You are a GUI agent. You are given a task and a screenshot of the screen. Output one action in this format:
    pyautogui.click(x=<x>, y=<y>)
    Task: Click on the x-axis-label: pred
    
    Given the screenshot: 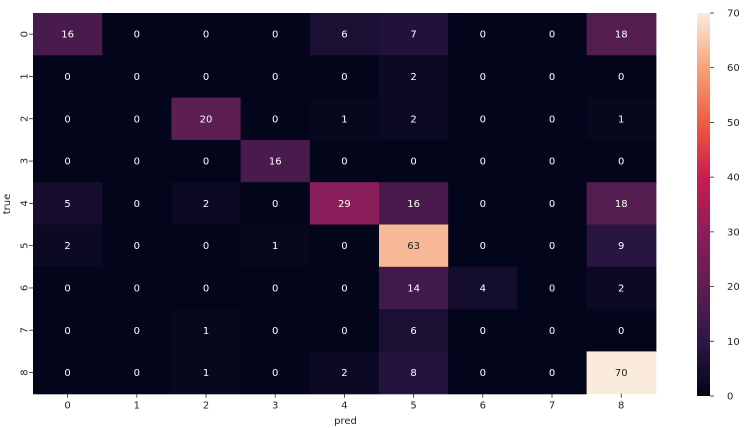 What is the action you would take?
    pyautogui.click(x=345, y=421)
    